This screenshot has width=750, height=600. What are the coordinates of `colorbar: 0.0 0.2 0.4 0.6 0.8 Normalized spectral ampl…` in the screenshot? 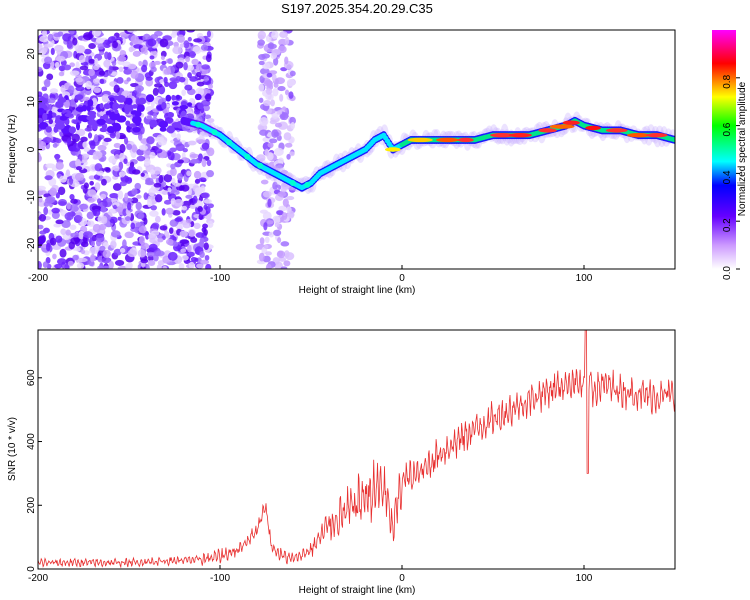 It's located at (730, 155).